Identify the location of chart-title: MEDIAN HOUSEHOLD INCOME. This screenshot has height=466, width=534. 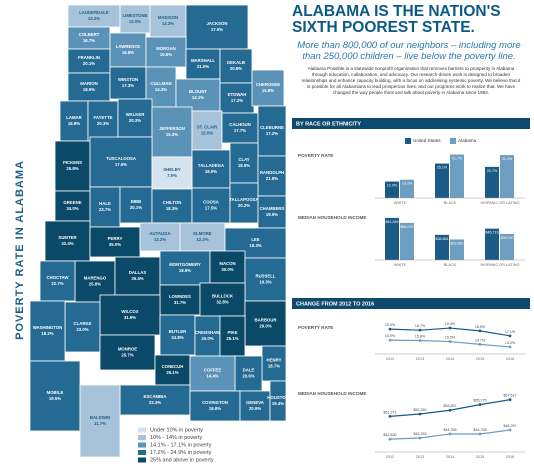
(332, 393).